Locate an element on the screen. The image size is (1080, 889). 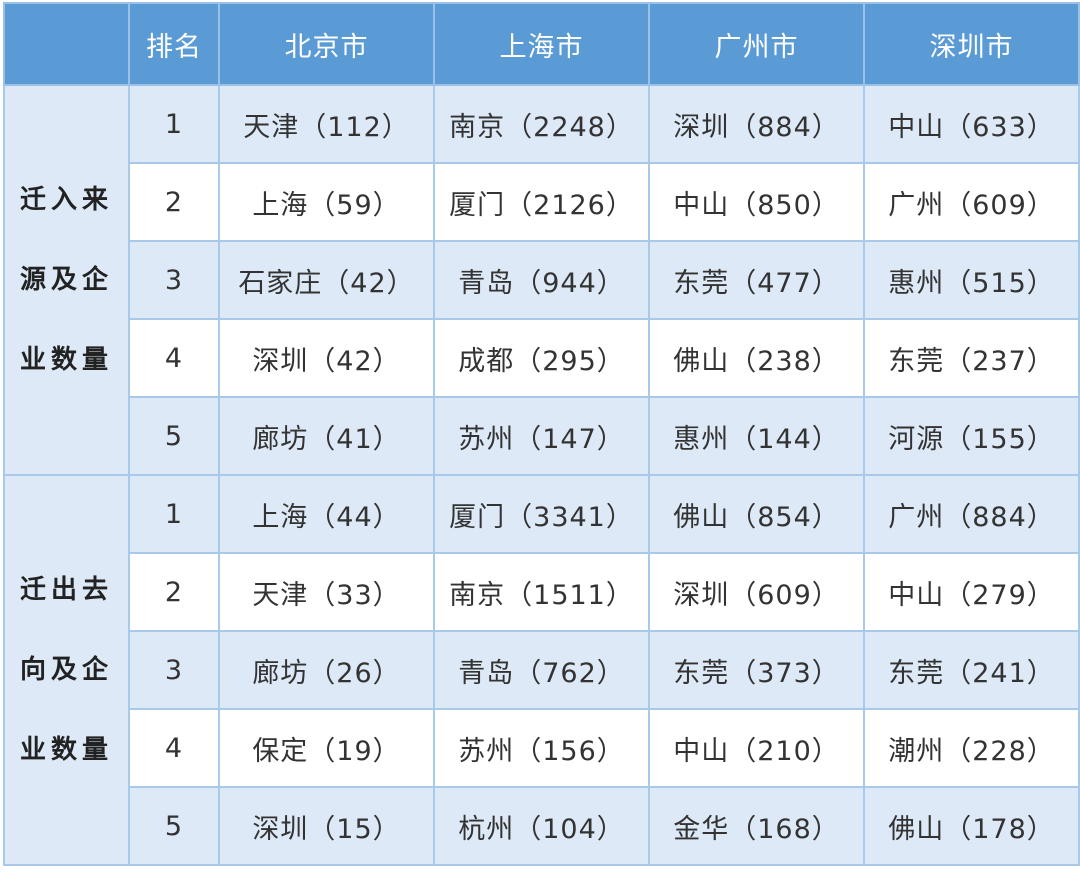
shanghai-cell: 青岛（762） is located at coordinates (541, 670).